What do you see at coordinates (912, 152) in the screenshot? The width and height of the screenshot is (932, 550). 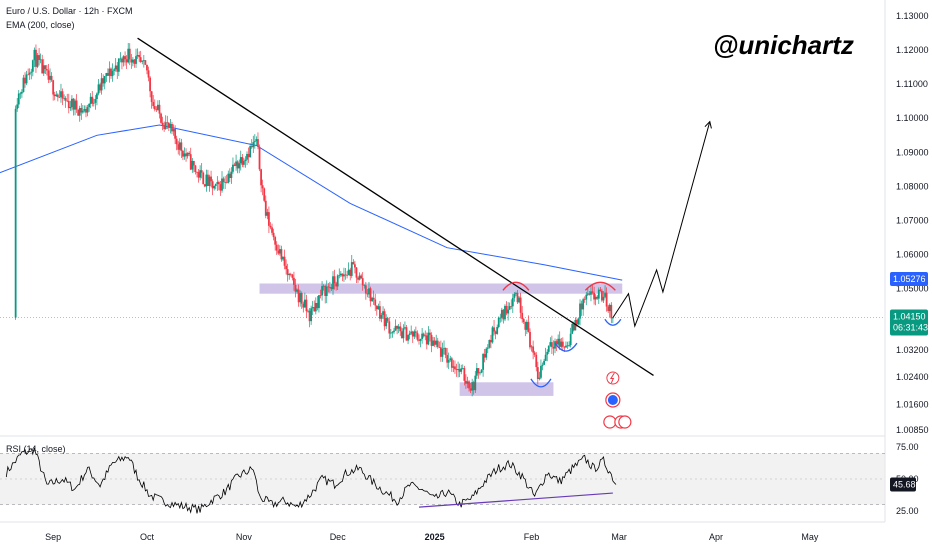 I see `price-tick-label: 1.09000` at bounding box center [912, 152].